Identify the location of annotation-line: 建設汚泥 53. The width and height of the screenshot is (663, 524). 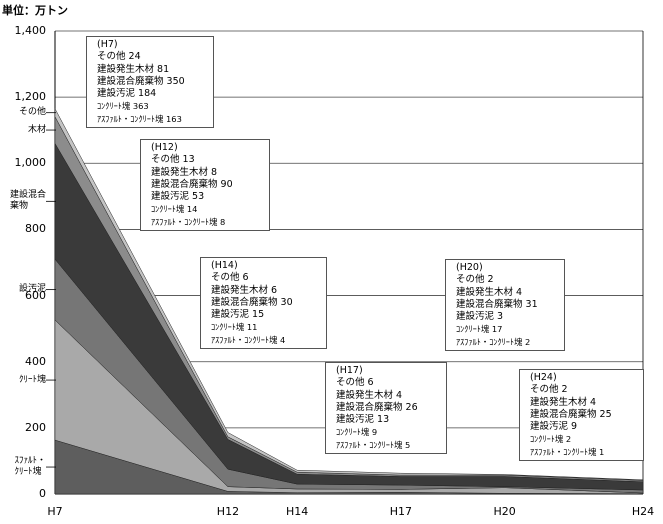
(178, 197).